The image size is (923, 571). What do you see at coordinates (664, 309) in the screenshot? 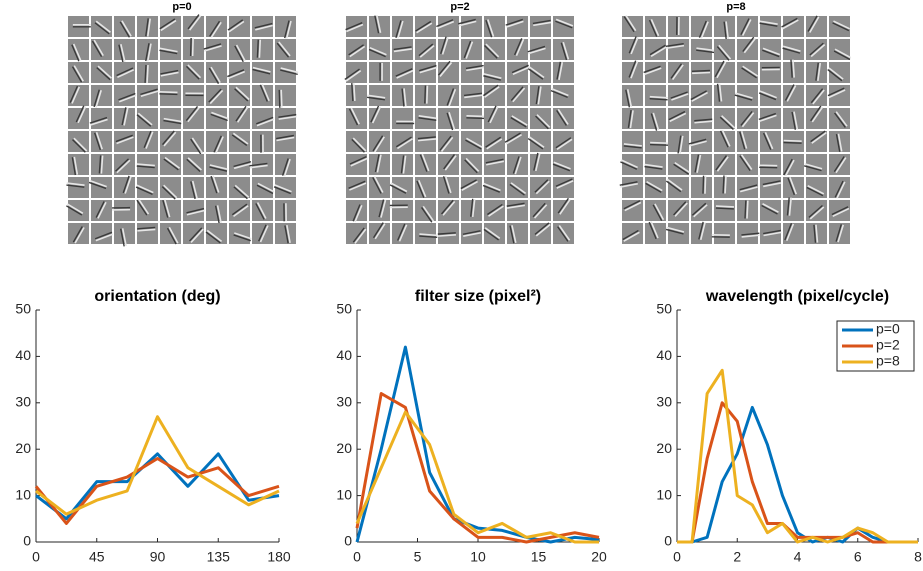
I see `y-tick-label: 50` at bounding box center [664, 309].